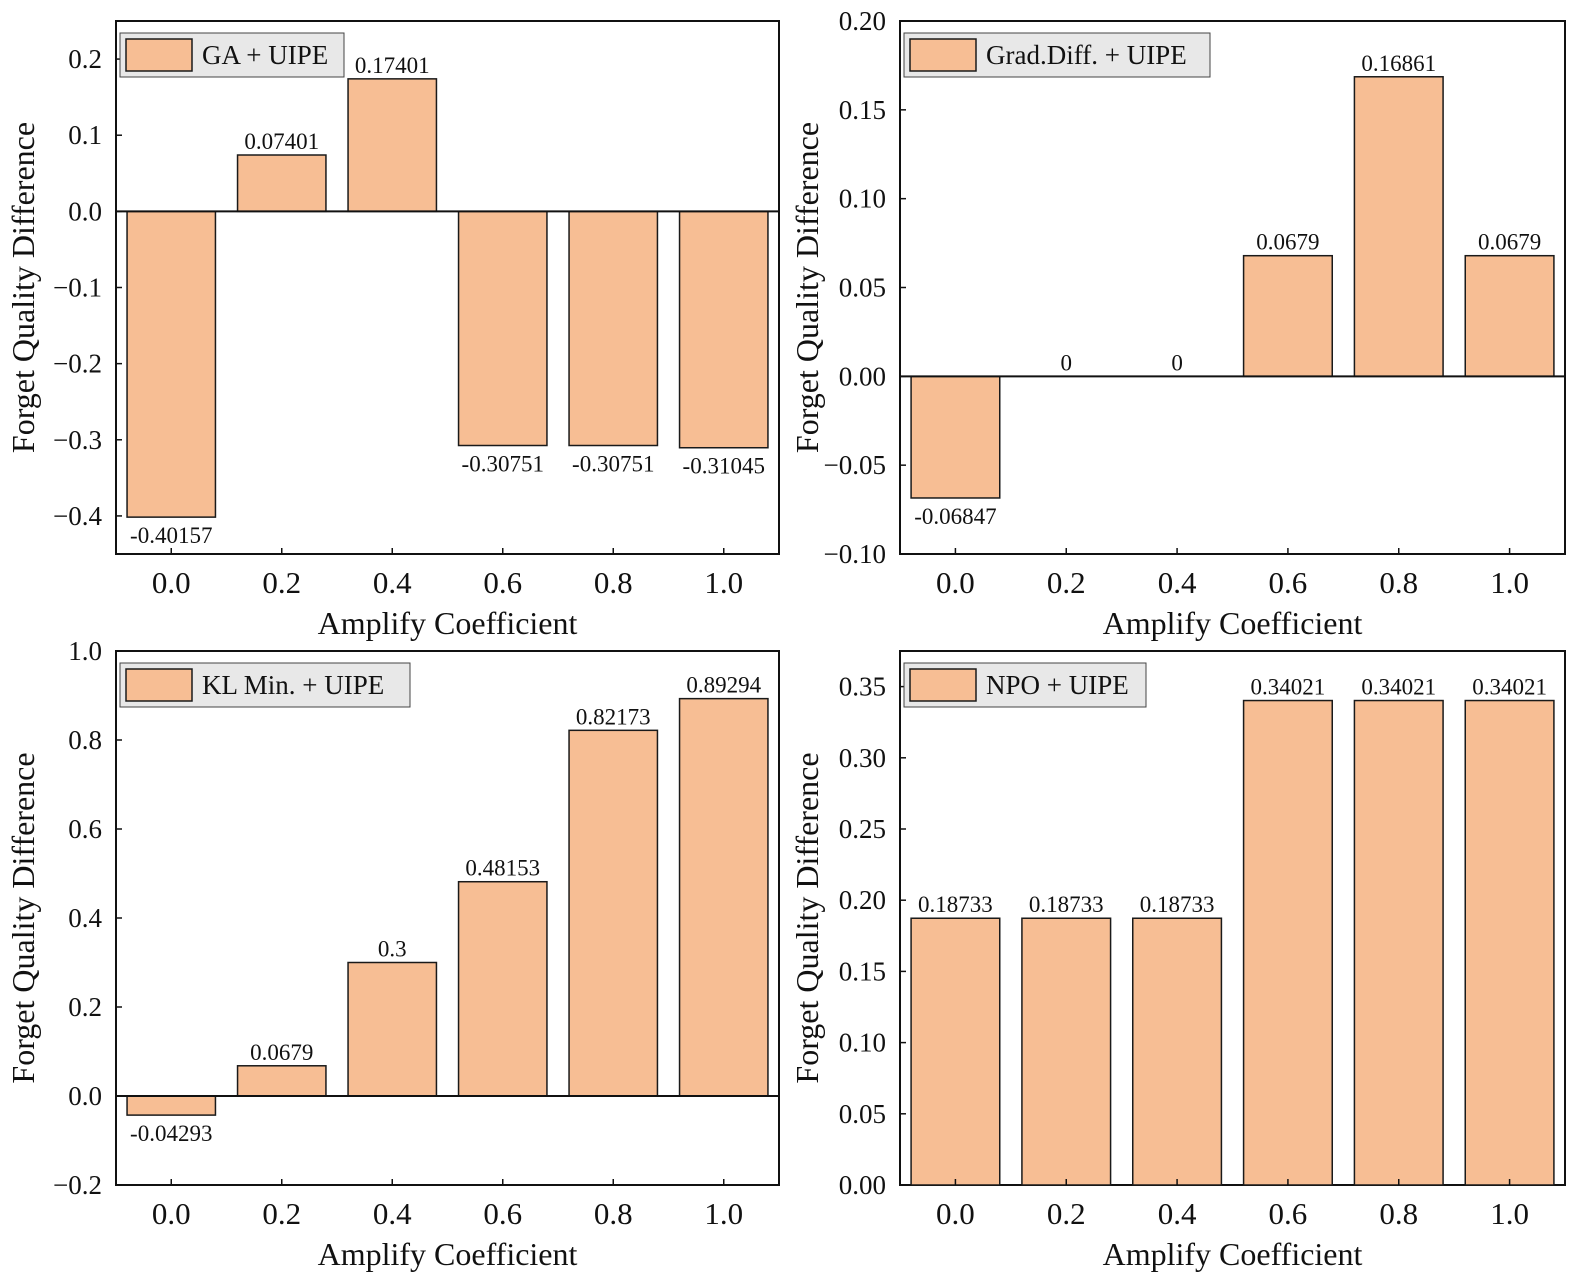 Image resolution: width=1578 pixels, height=1284 pixels. I want to click on bar-value-label: 0.89294, so click(723, 685).